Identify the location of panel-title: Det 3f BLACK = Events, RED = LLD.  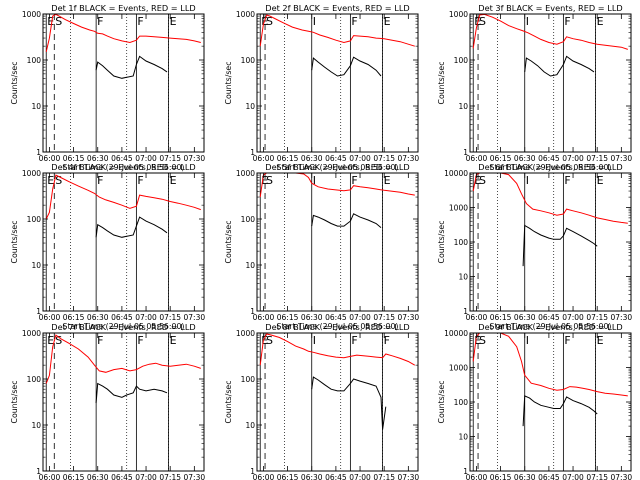
(550, 8).